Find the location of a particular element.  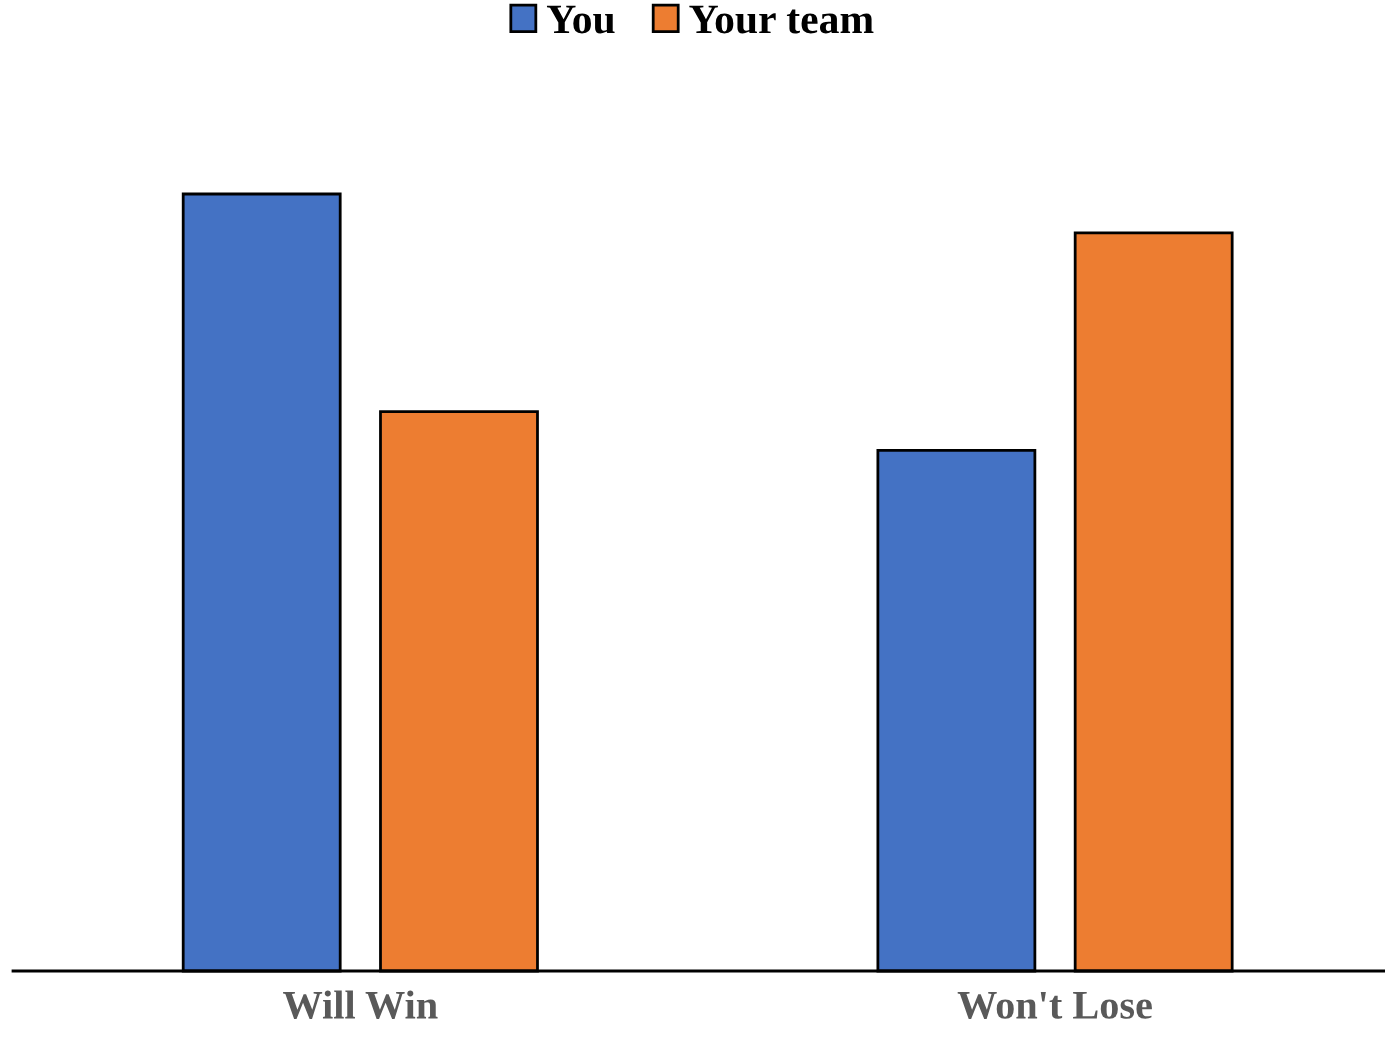

legend-label: You is located at coordinates (580, 19).